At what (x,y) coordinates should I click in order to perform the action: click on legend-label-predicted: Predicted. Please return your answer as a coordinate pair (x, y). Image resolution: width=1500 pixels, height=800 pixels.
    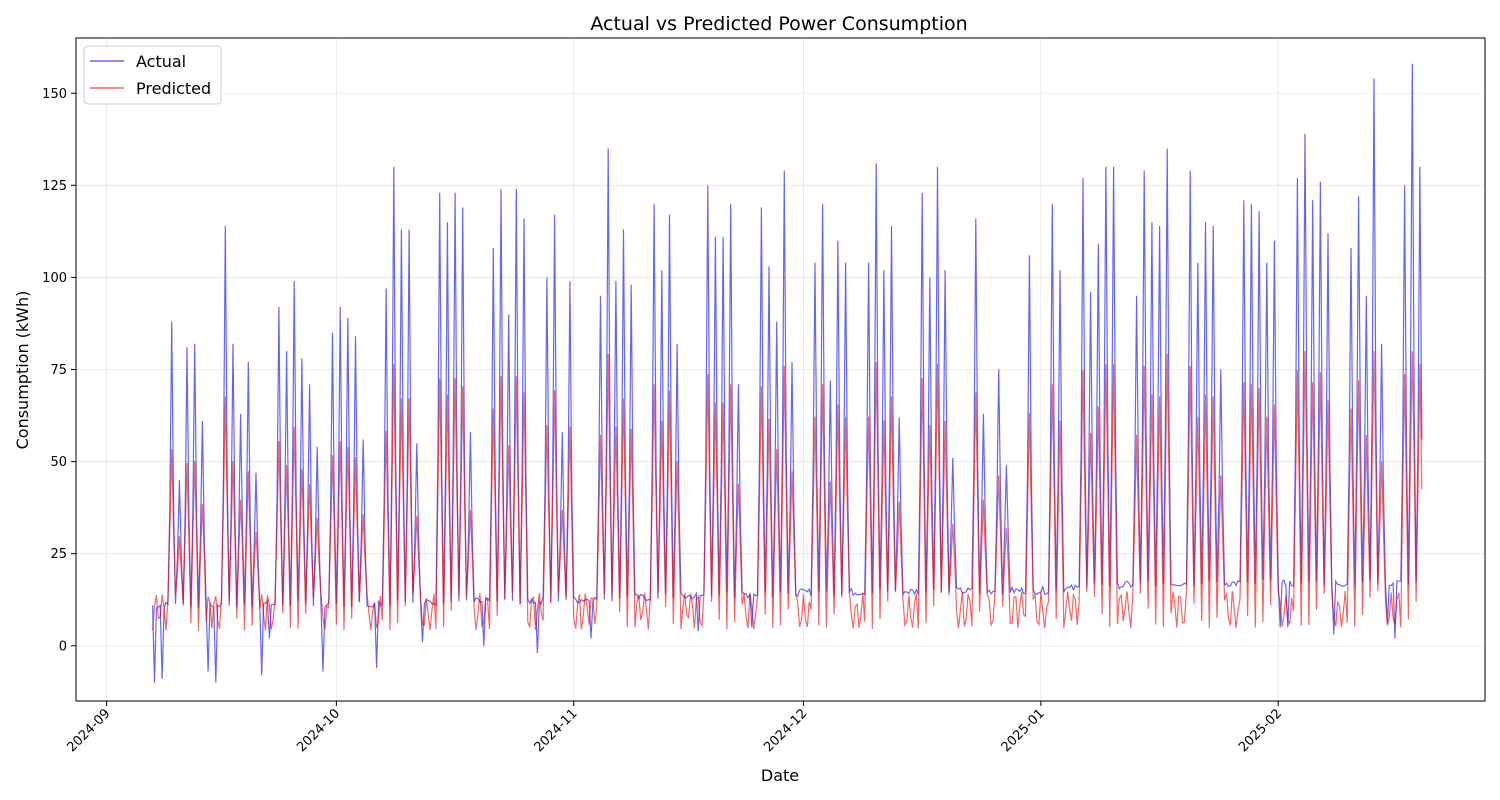
    Looking at the image, I should click on (173, 88).